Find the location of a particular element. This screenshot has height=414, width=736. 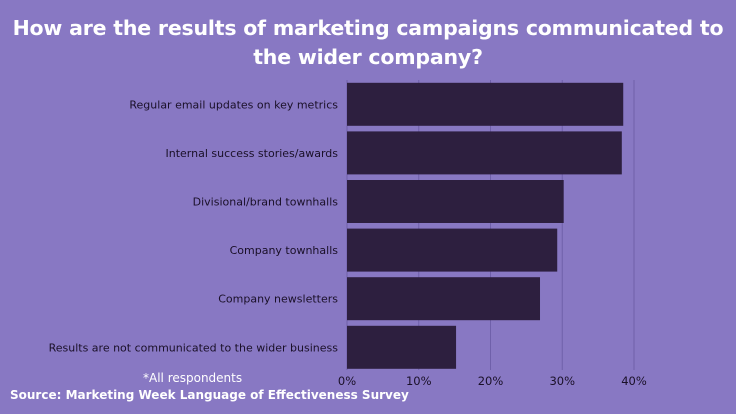

x-tick-label: 0% is located at coordinates (347, 381).